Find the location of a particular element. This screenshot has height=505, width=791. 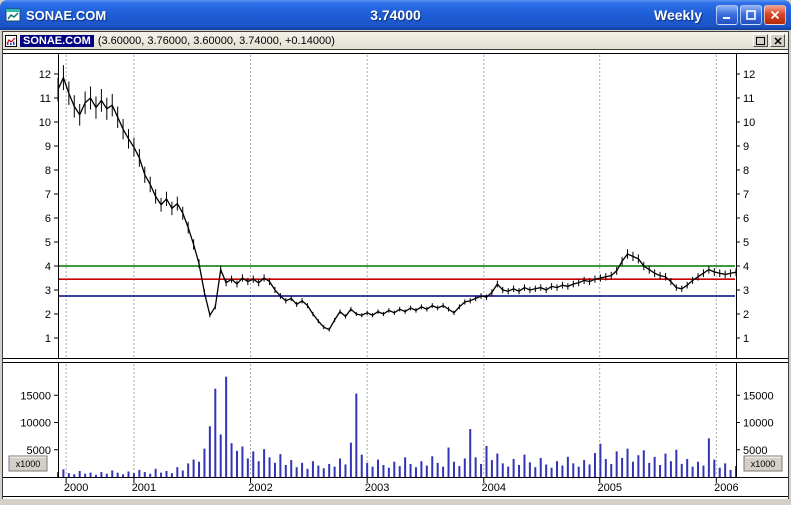

svg-text: 2001 is located at coordinates (144, 488).